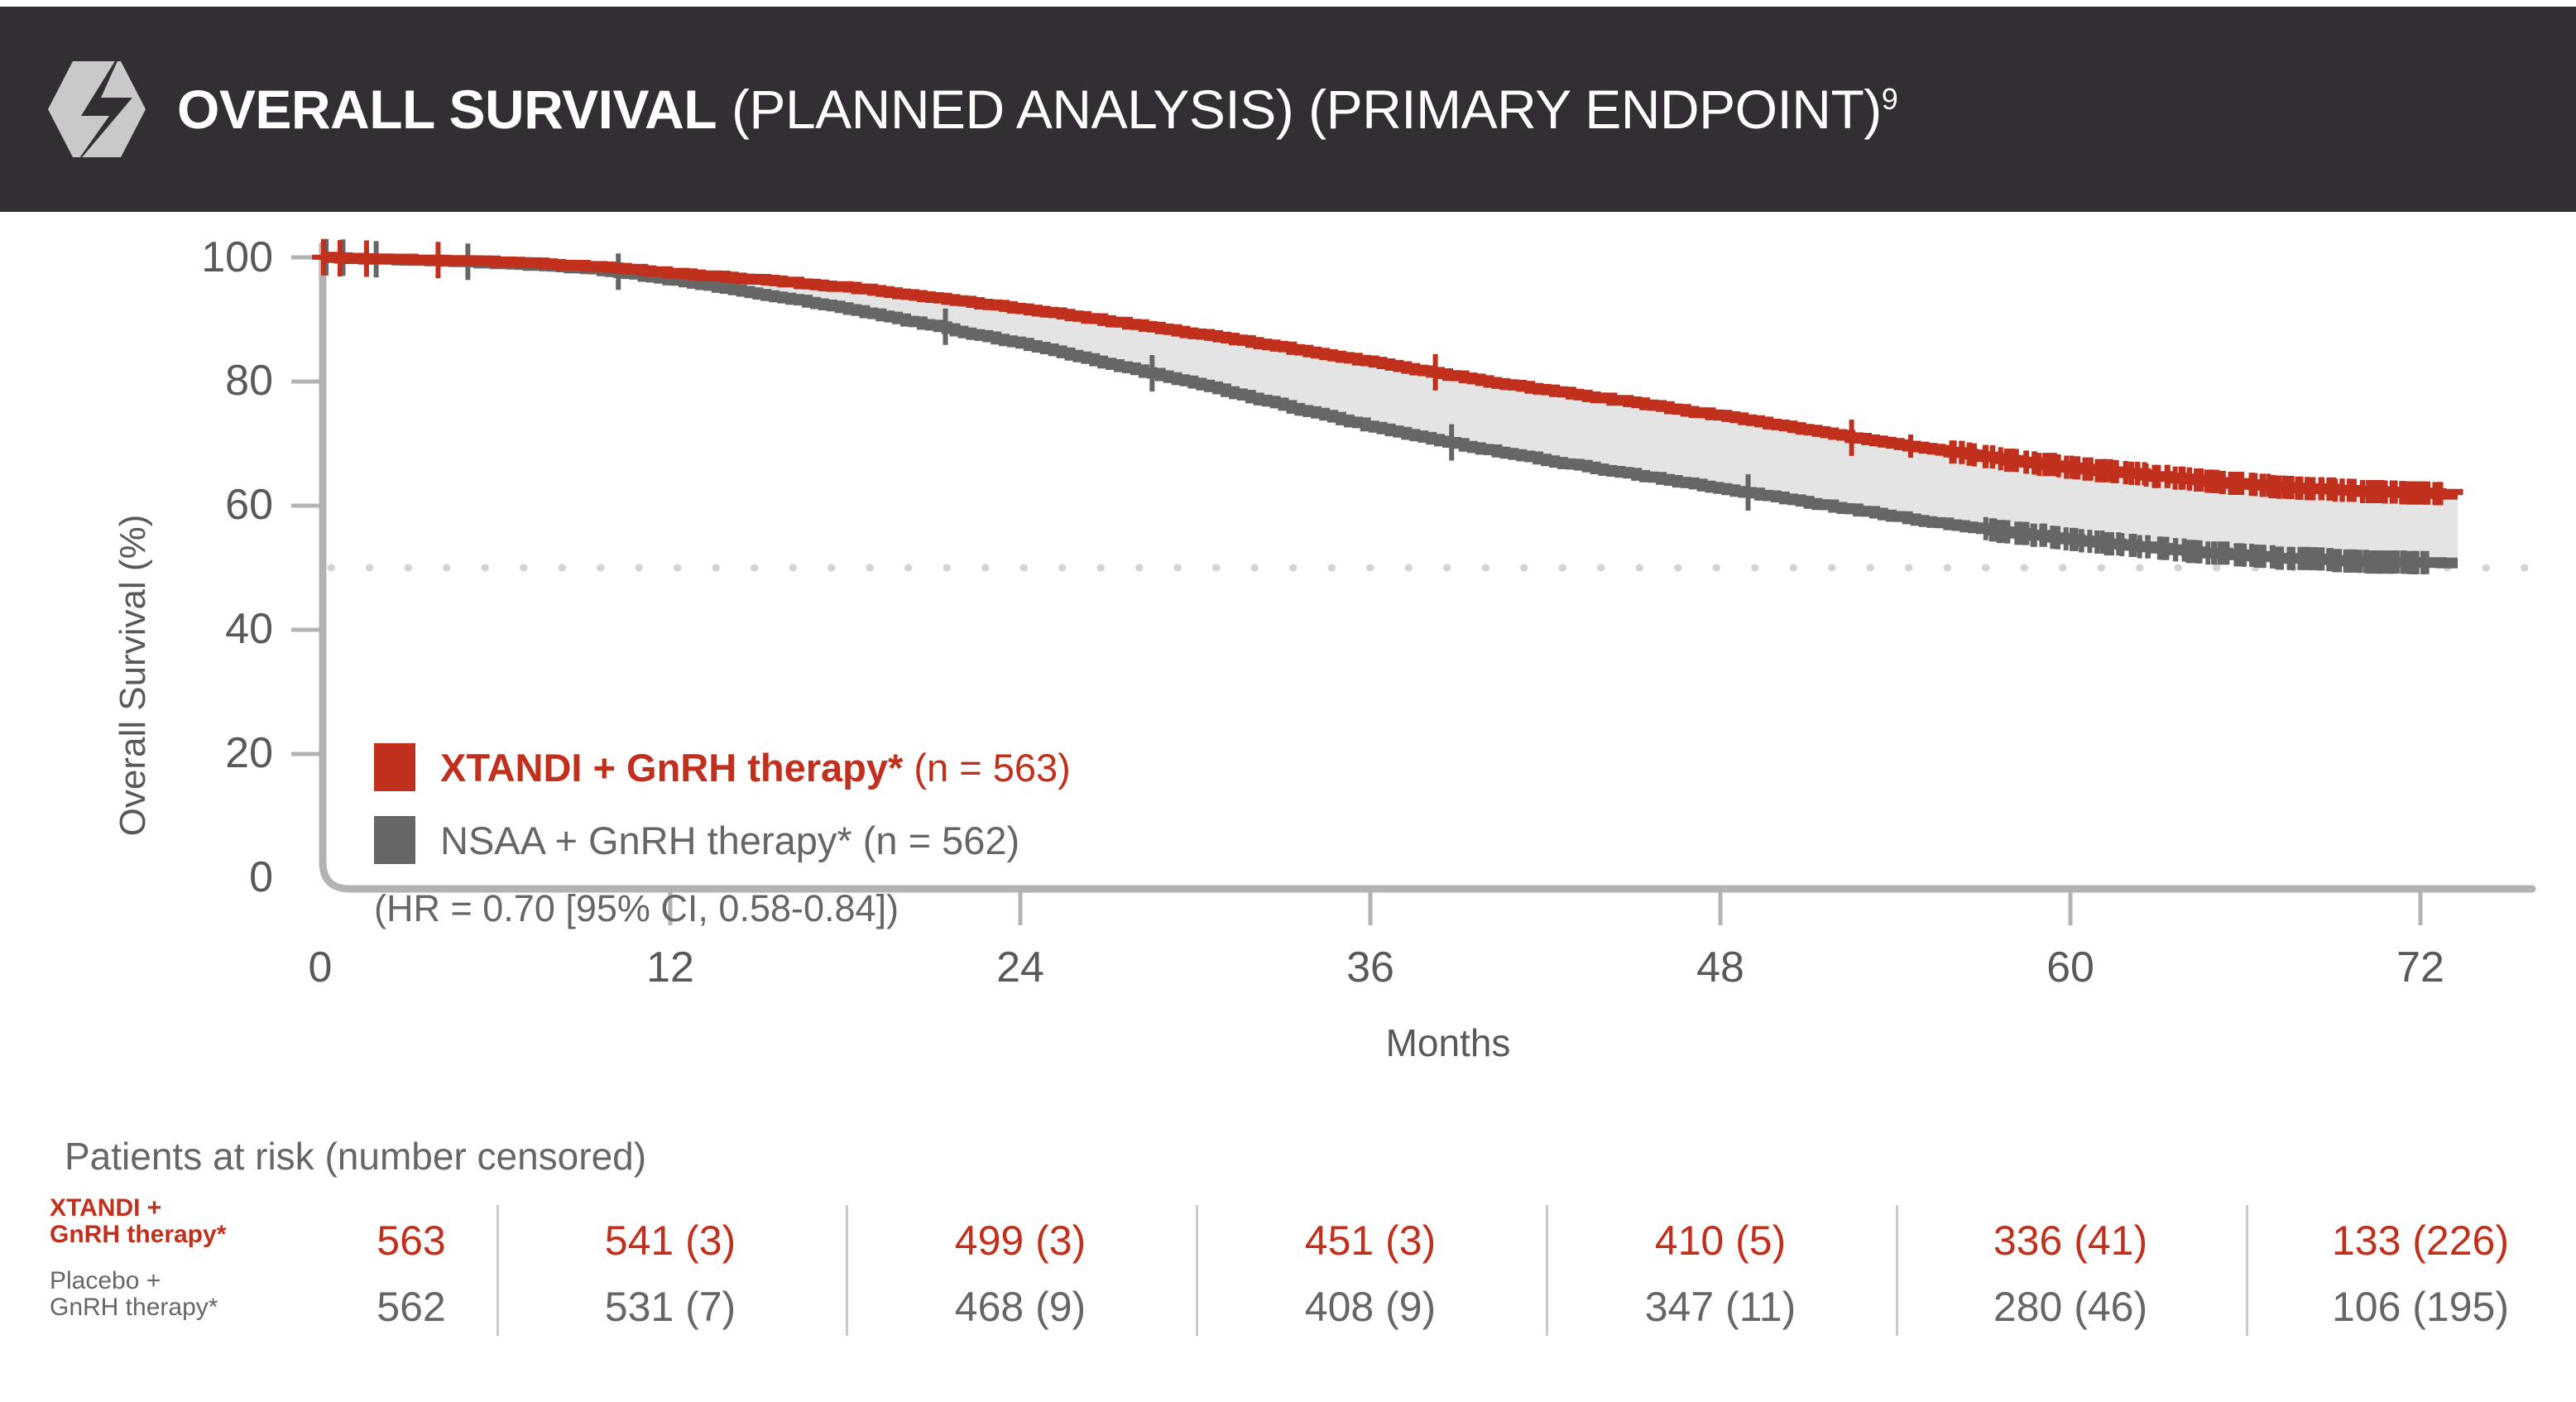  Describe the element at coordinates (411, 1267) in the screenshot. I see `risk-column: 563 562` at that location.